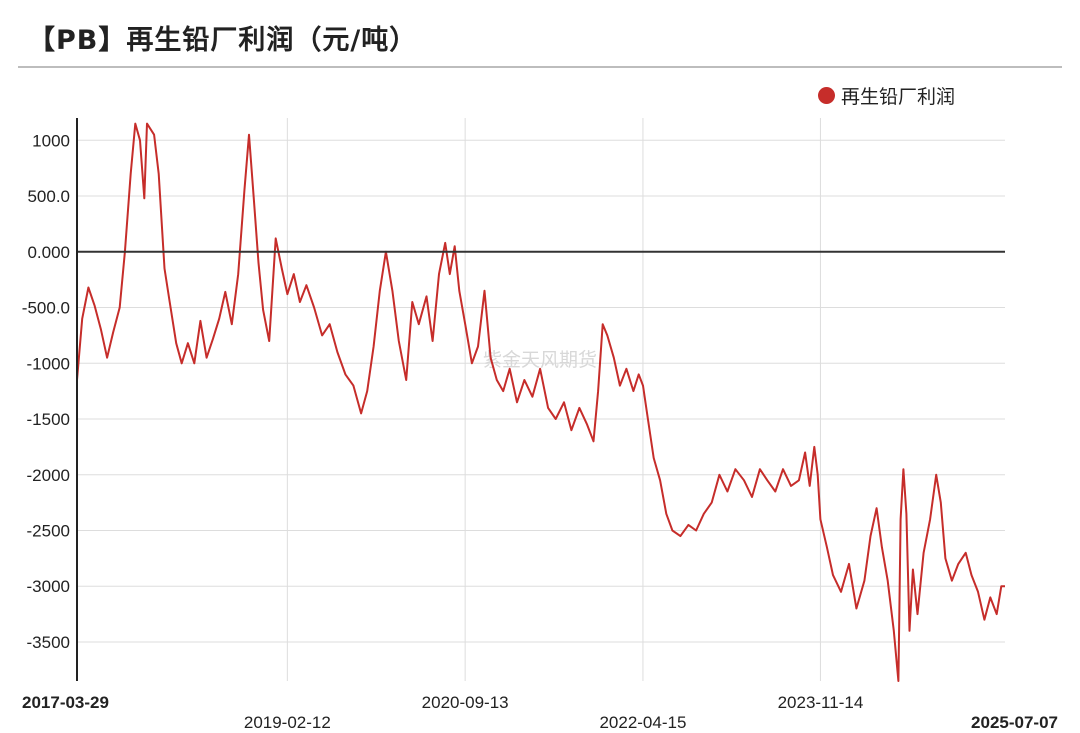  What do you see at coordinates (465, 702) in the screenshot?
I see `x-tick-label: 2020-09-13` at bounding box center [465, 702].